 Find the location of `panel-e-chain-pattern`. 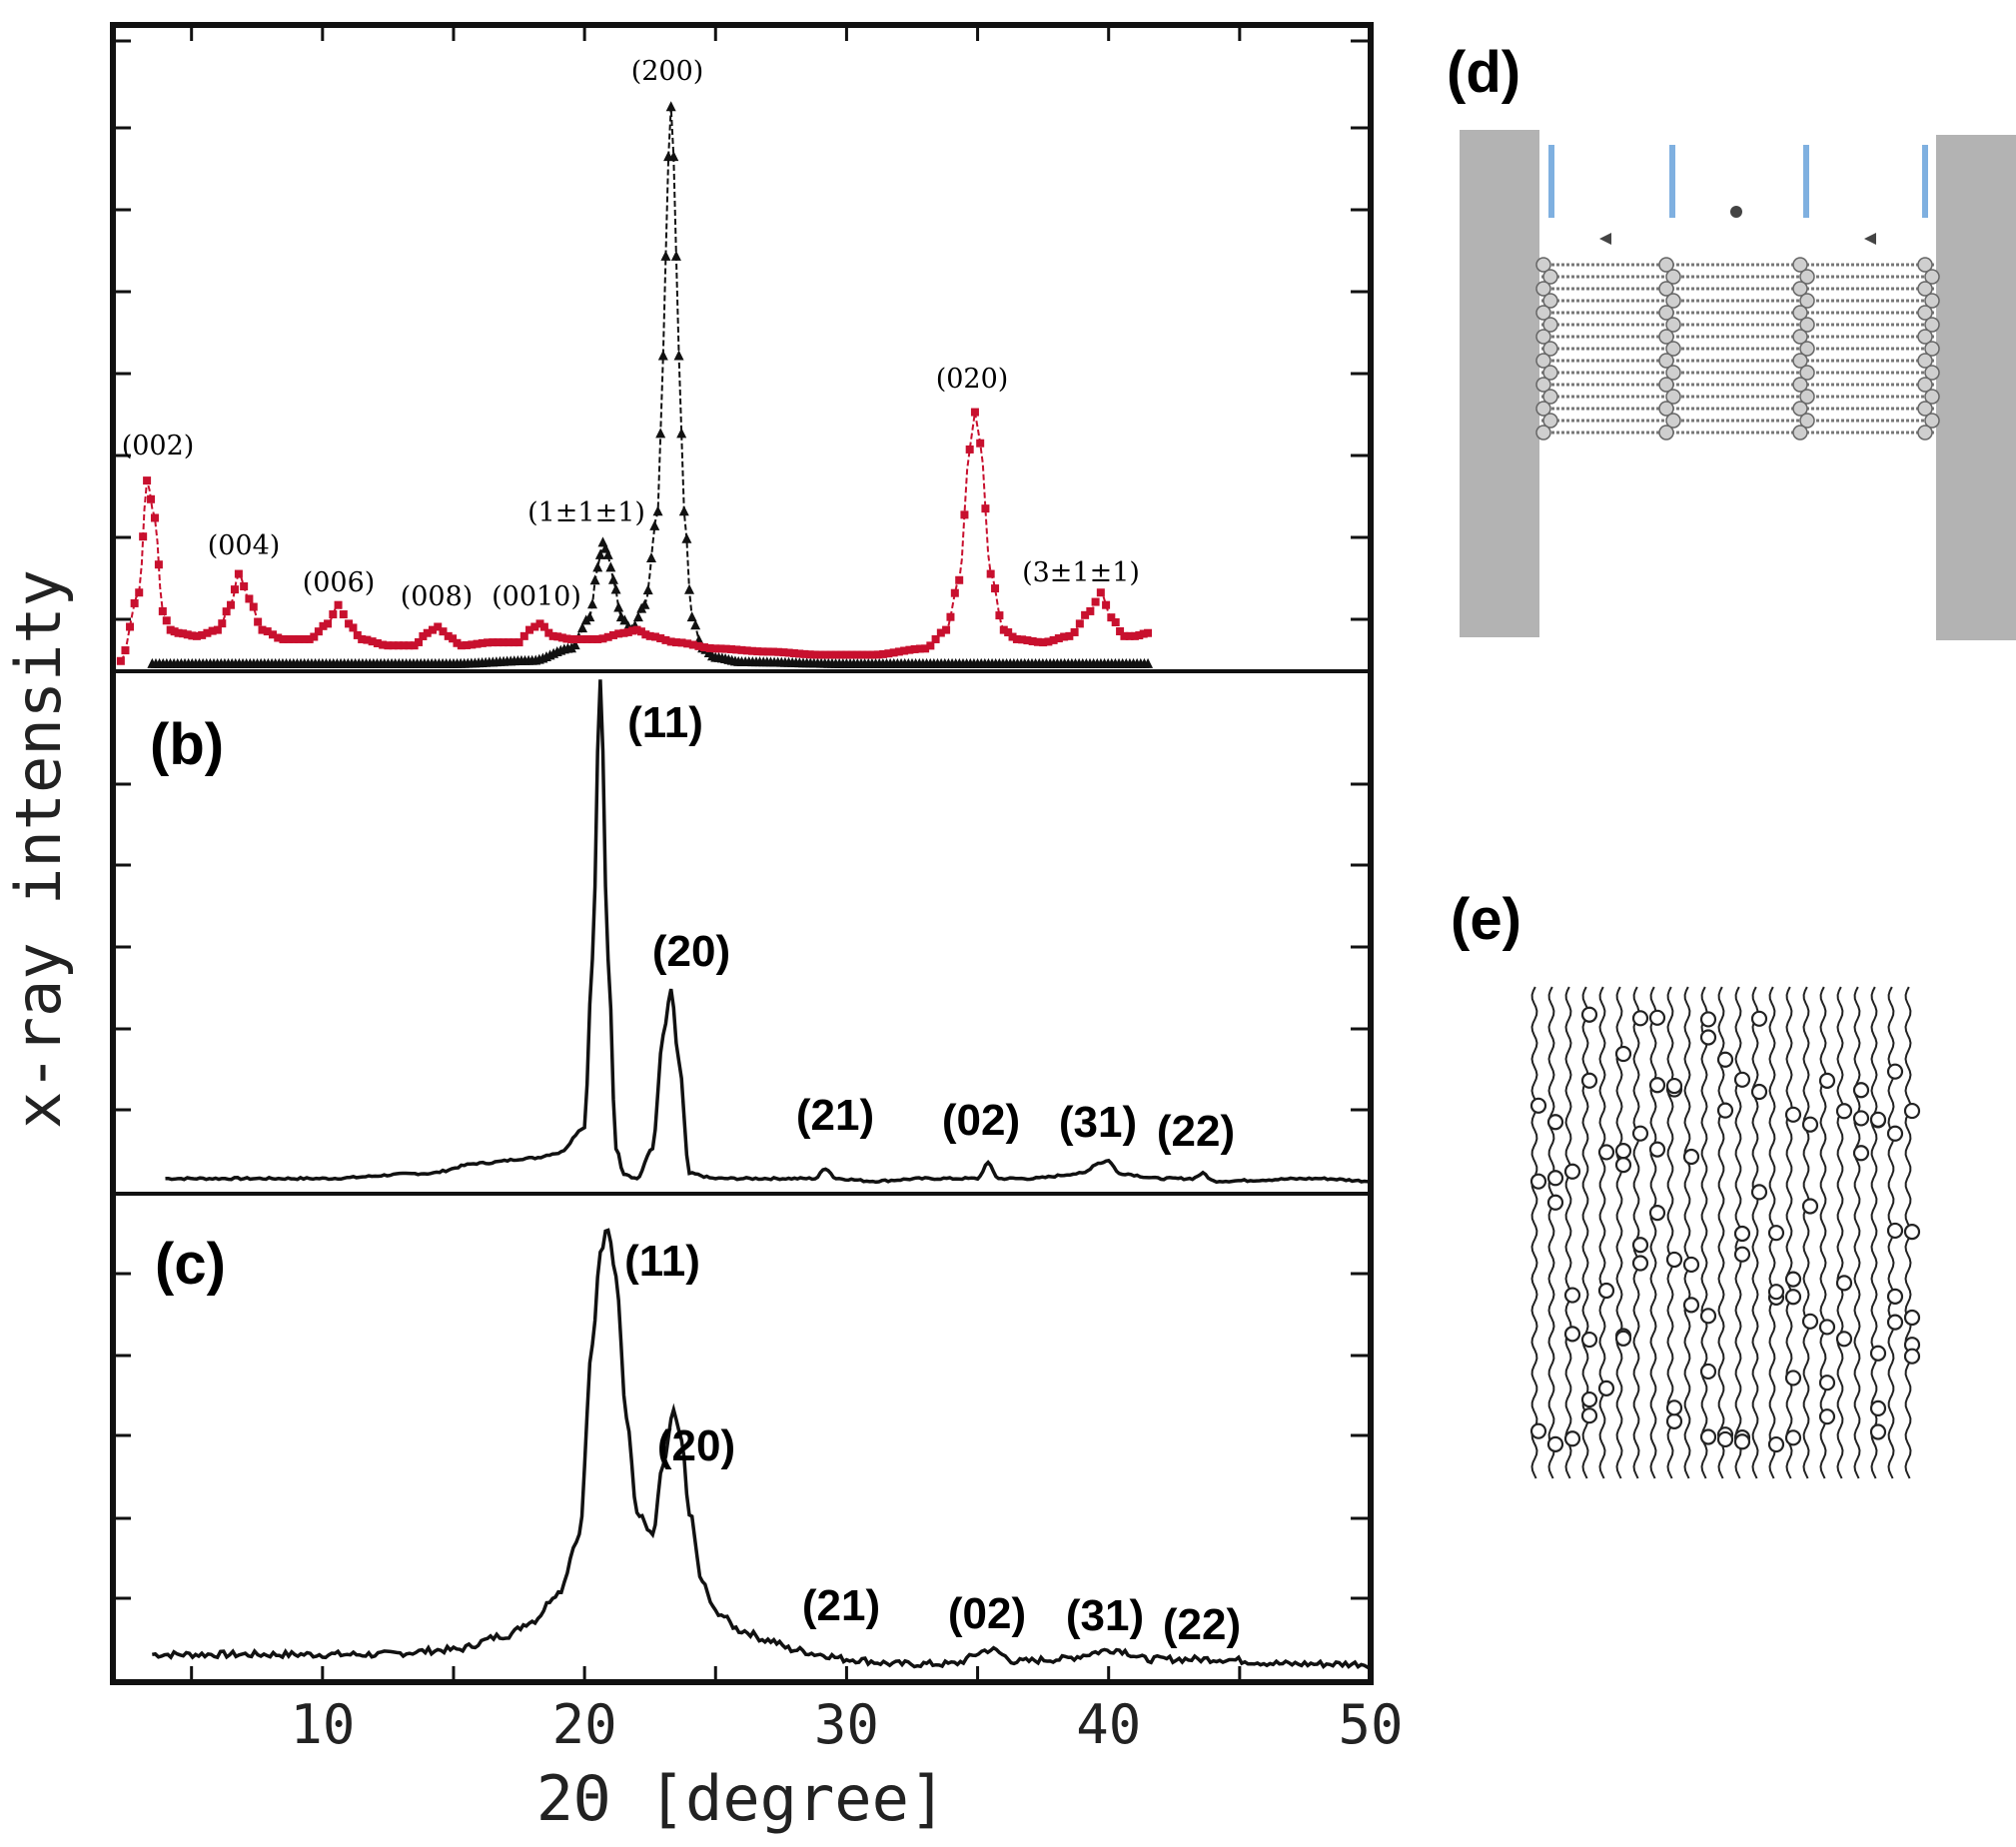

panel-e-chain-pattern is located at coordinates (1725, 1232).